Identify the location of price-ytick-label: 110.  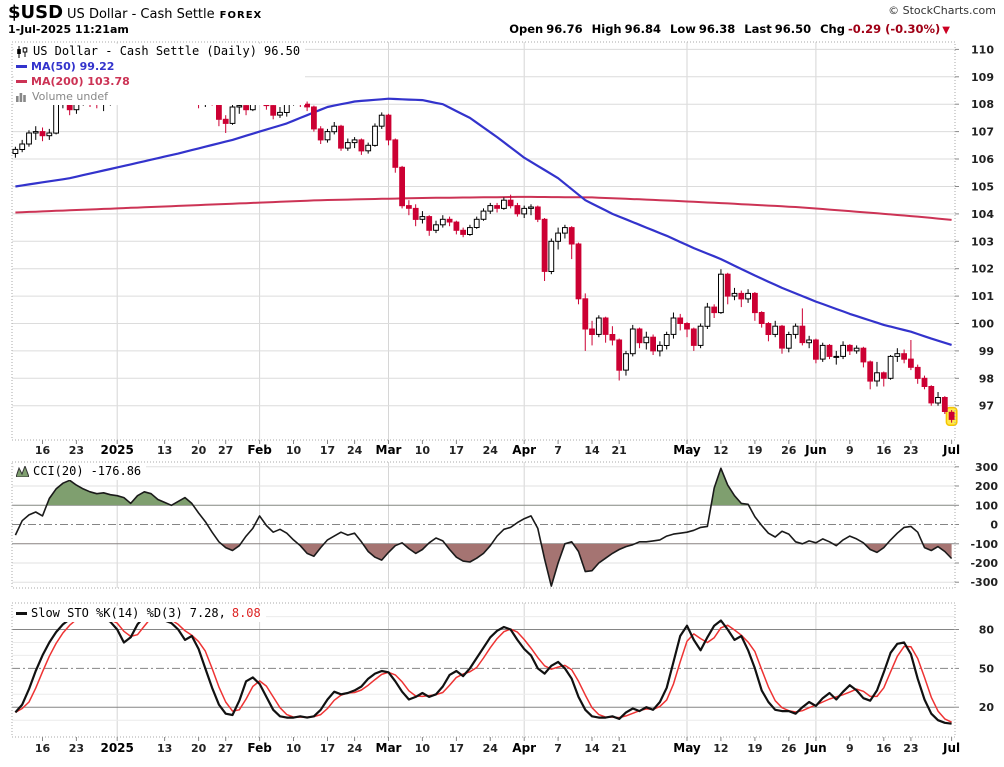
(982, 49).